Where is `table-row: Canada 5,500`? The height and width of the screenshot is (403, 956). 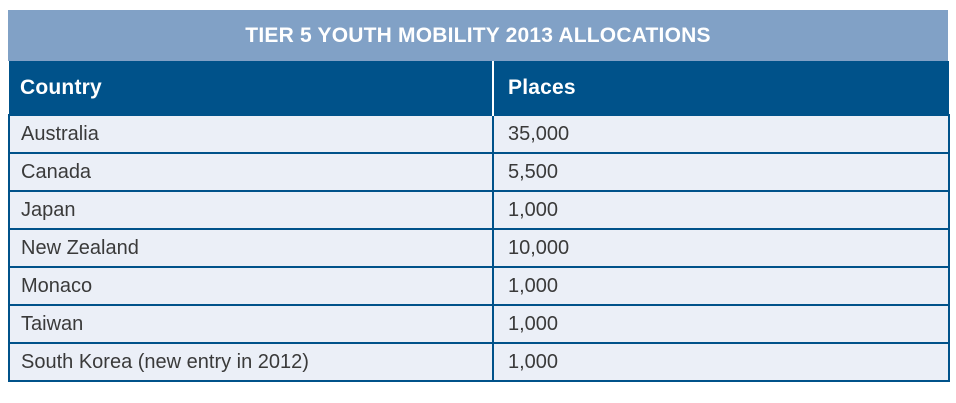 table-row: Canada 5,500 is located at coordinates (479, 172).